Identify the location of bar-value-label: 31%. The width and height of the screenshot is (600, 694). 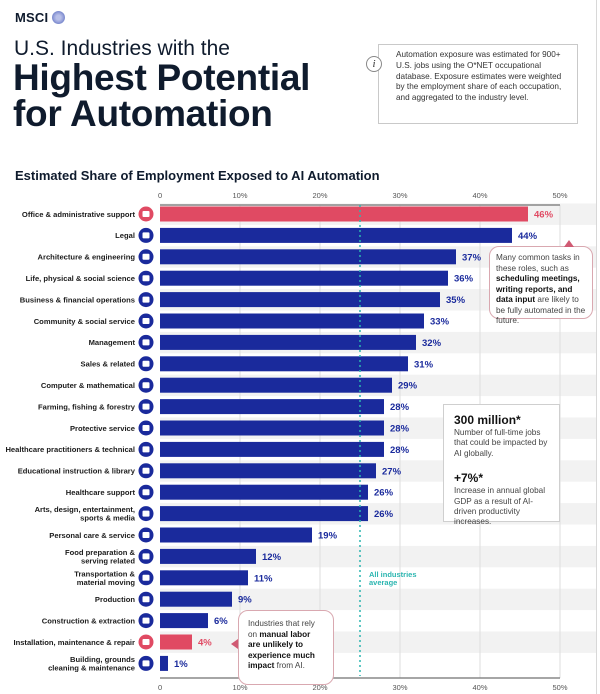
(424, 364).